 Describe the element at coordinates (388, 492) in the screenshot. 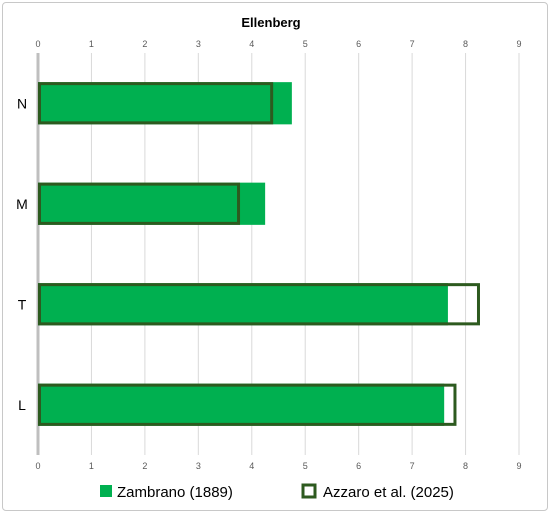

I see `legend-label-azzaro: Azzaro et al. (2025)` at that location.